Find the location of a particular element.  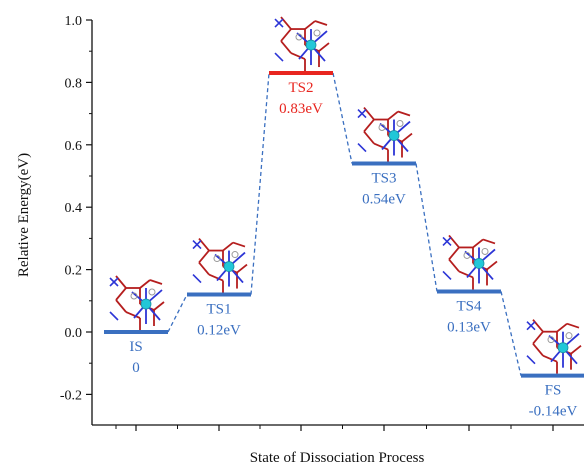

structure-model-ts3 is located at coordinates (385, 134).